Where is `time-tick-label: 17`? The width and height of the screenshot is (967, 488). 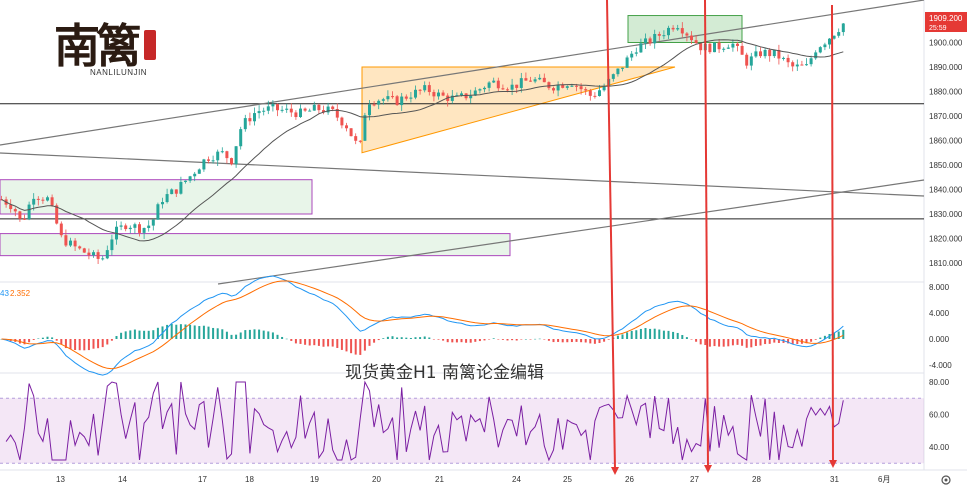 time-tick-label: 17 is located at coordinates (202, 479).